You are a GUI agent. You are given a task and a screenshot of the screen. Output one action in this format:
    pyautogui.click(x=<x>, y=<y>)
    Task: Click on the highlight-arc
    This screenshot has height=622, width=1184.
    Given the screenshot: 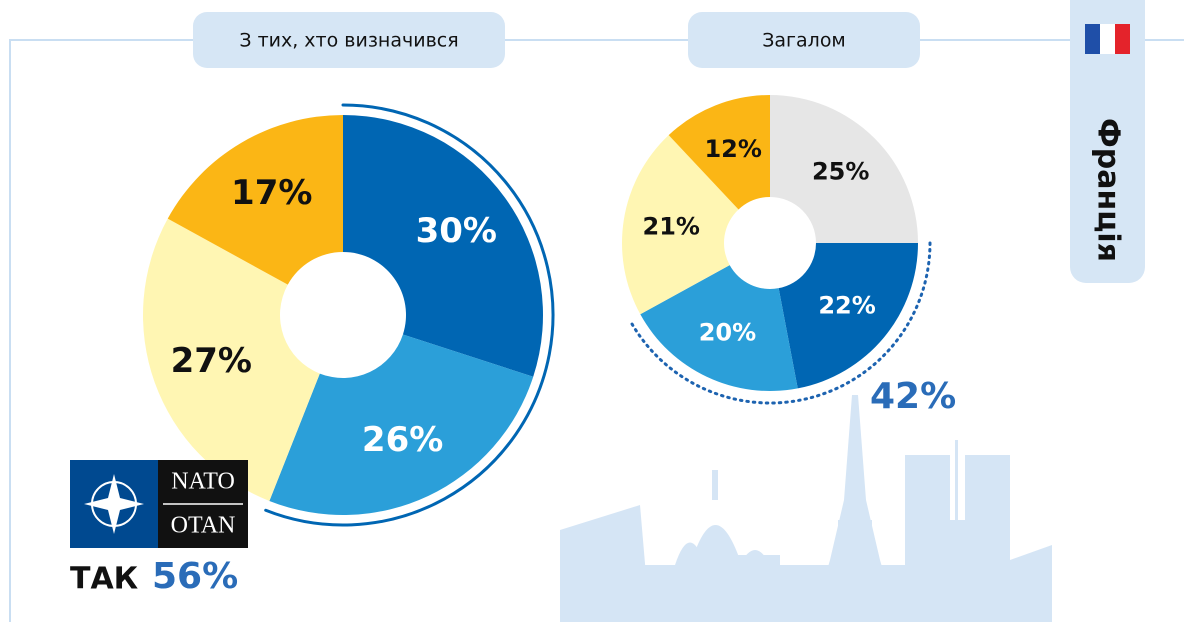 What is the action you would take?
    pyautogui.click(x=780, y=323)
    